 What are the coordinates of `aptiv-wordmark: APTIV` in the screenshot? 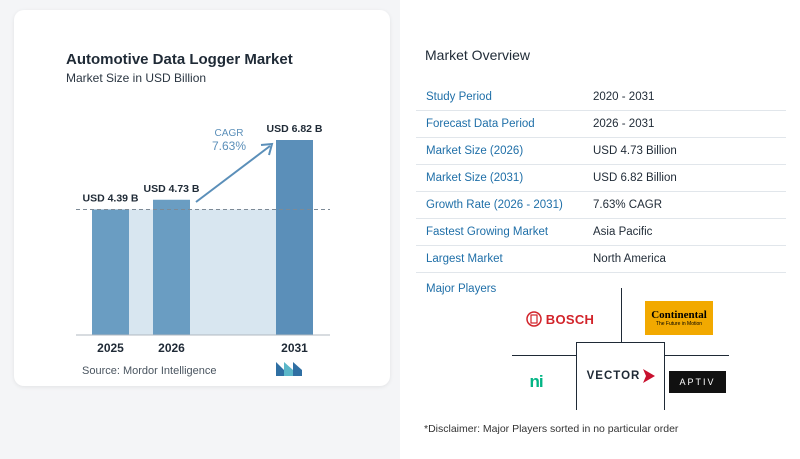 It's located at (697, 382).